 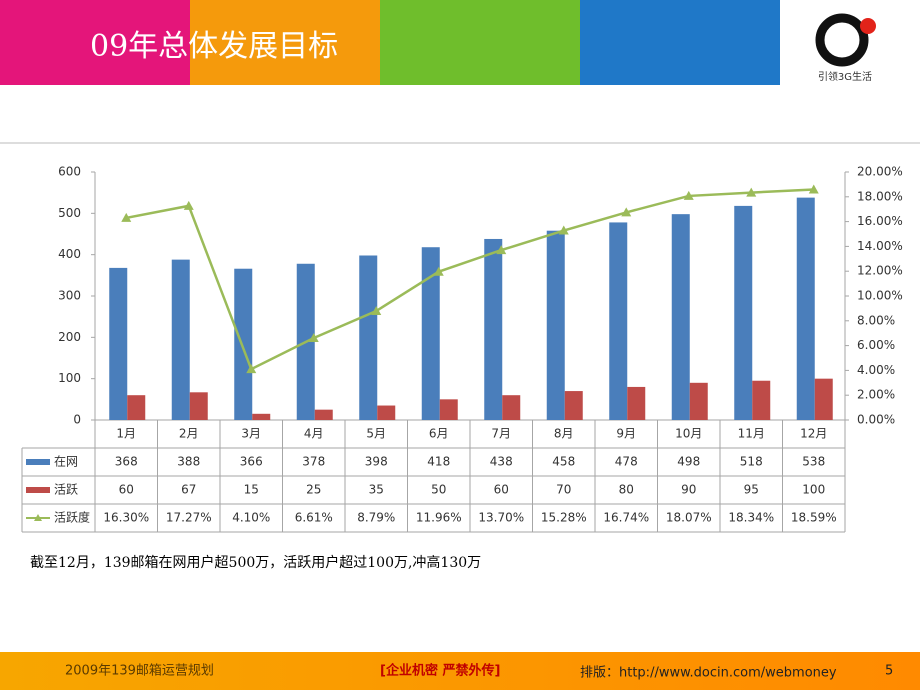 What do you see at coordinates (251, 462) in the screenshot?
I see `table-cell: 366` at bounding box center [251, 462].